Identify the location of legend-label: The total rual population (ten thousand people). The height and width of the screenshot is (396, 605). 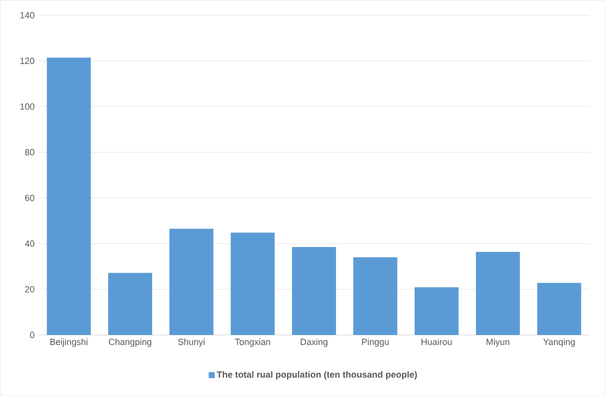
(316, 375).